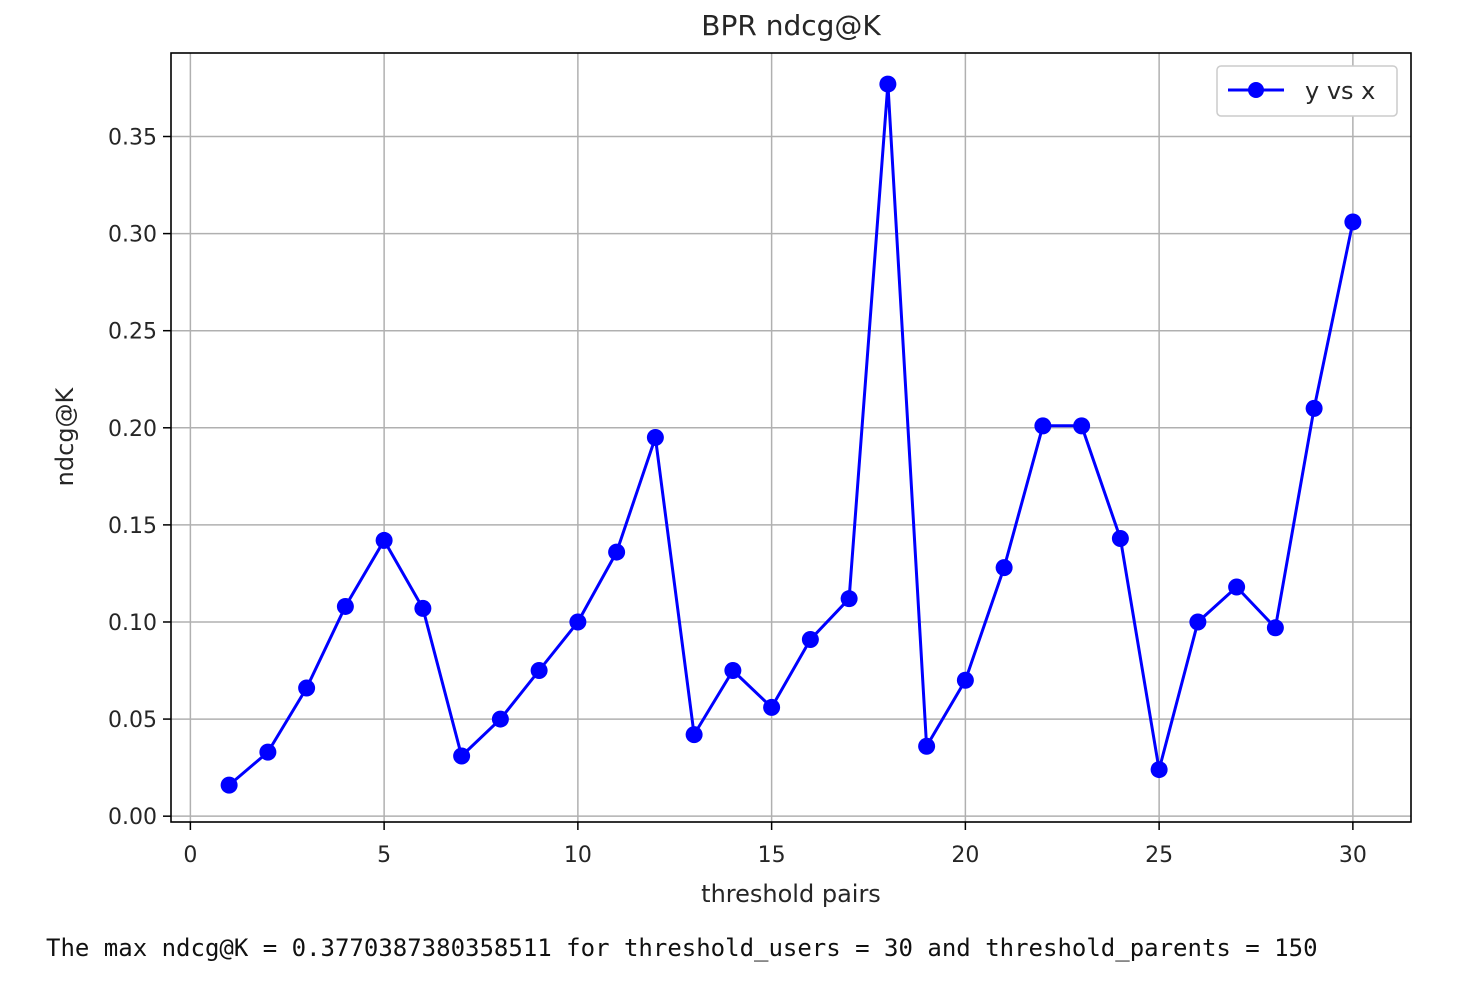 This screenshot has height=994, width=1470. What do you see at coordinates (1340, 91) in the screenshot?
I see `legend-label: y vs x` at bounding box center [1340, 91].